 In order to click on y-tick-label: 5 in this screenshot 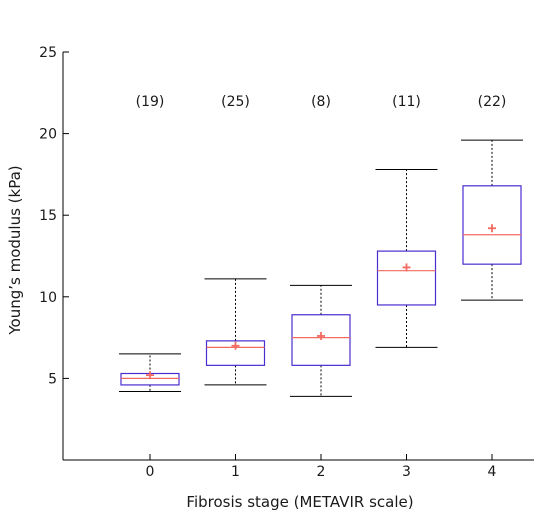, I will do `click(52, 379)`.